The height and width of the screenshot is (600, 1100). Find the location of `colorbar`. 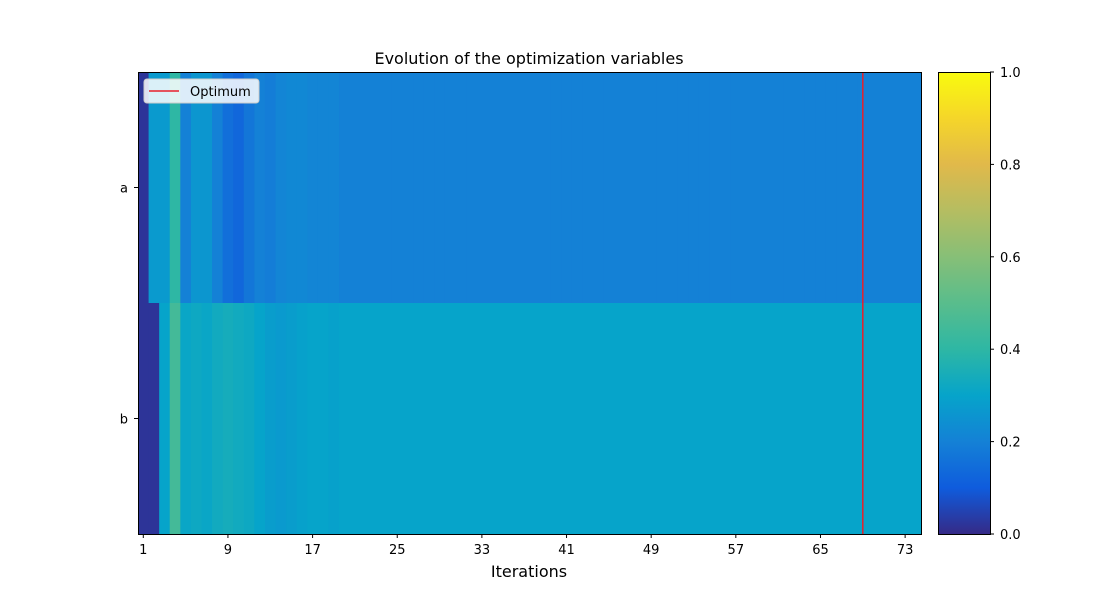

colorbar is located at coordinates (964, 303).